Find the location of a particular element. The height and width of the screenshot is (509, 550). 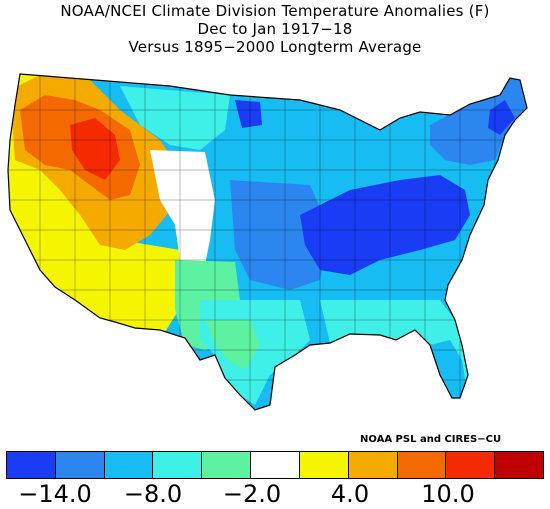

source-credit: NOAA PSL and CIRES−CU is located at coordinates (431, 439).